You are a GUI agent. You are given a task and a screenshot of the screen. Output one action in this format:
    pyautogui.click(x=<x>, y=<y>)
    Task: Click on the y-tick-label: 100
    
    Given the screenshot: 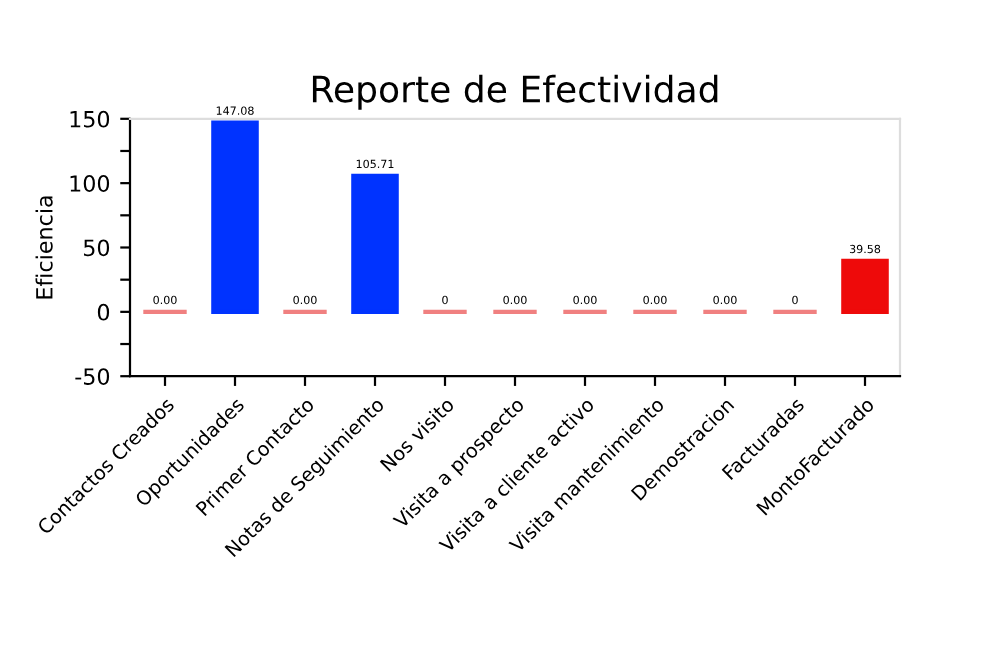 What is the action you would take?
    pyautogui.click(x=90, y=183)
    